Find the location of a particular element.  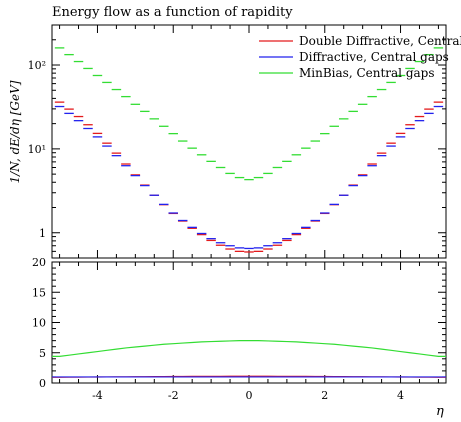

x-tick-label: 4 is located at coordinates (400, 395).